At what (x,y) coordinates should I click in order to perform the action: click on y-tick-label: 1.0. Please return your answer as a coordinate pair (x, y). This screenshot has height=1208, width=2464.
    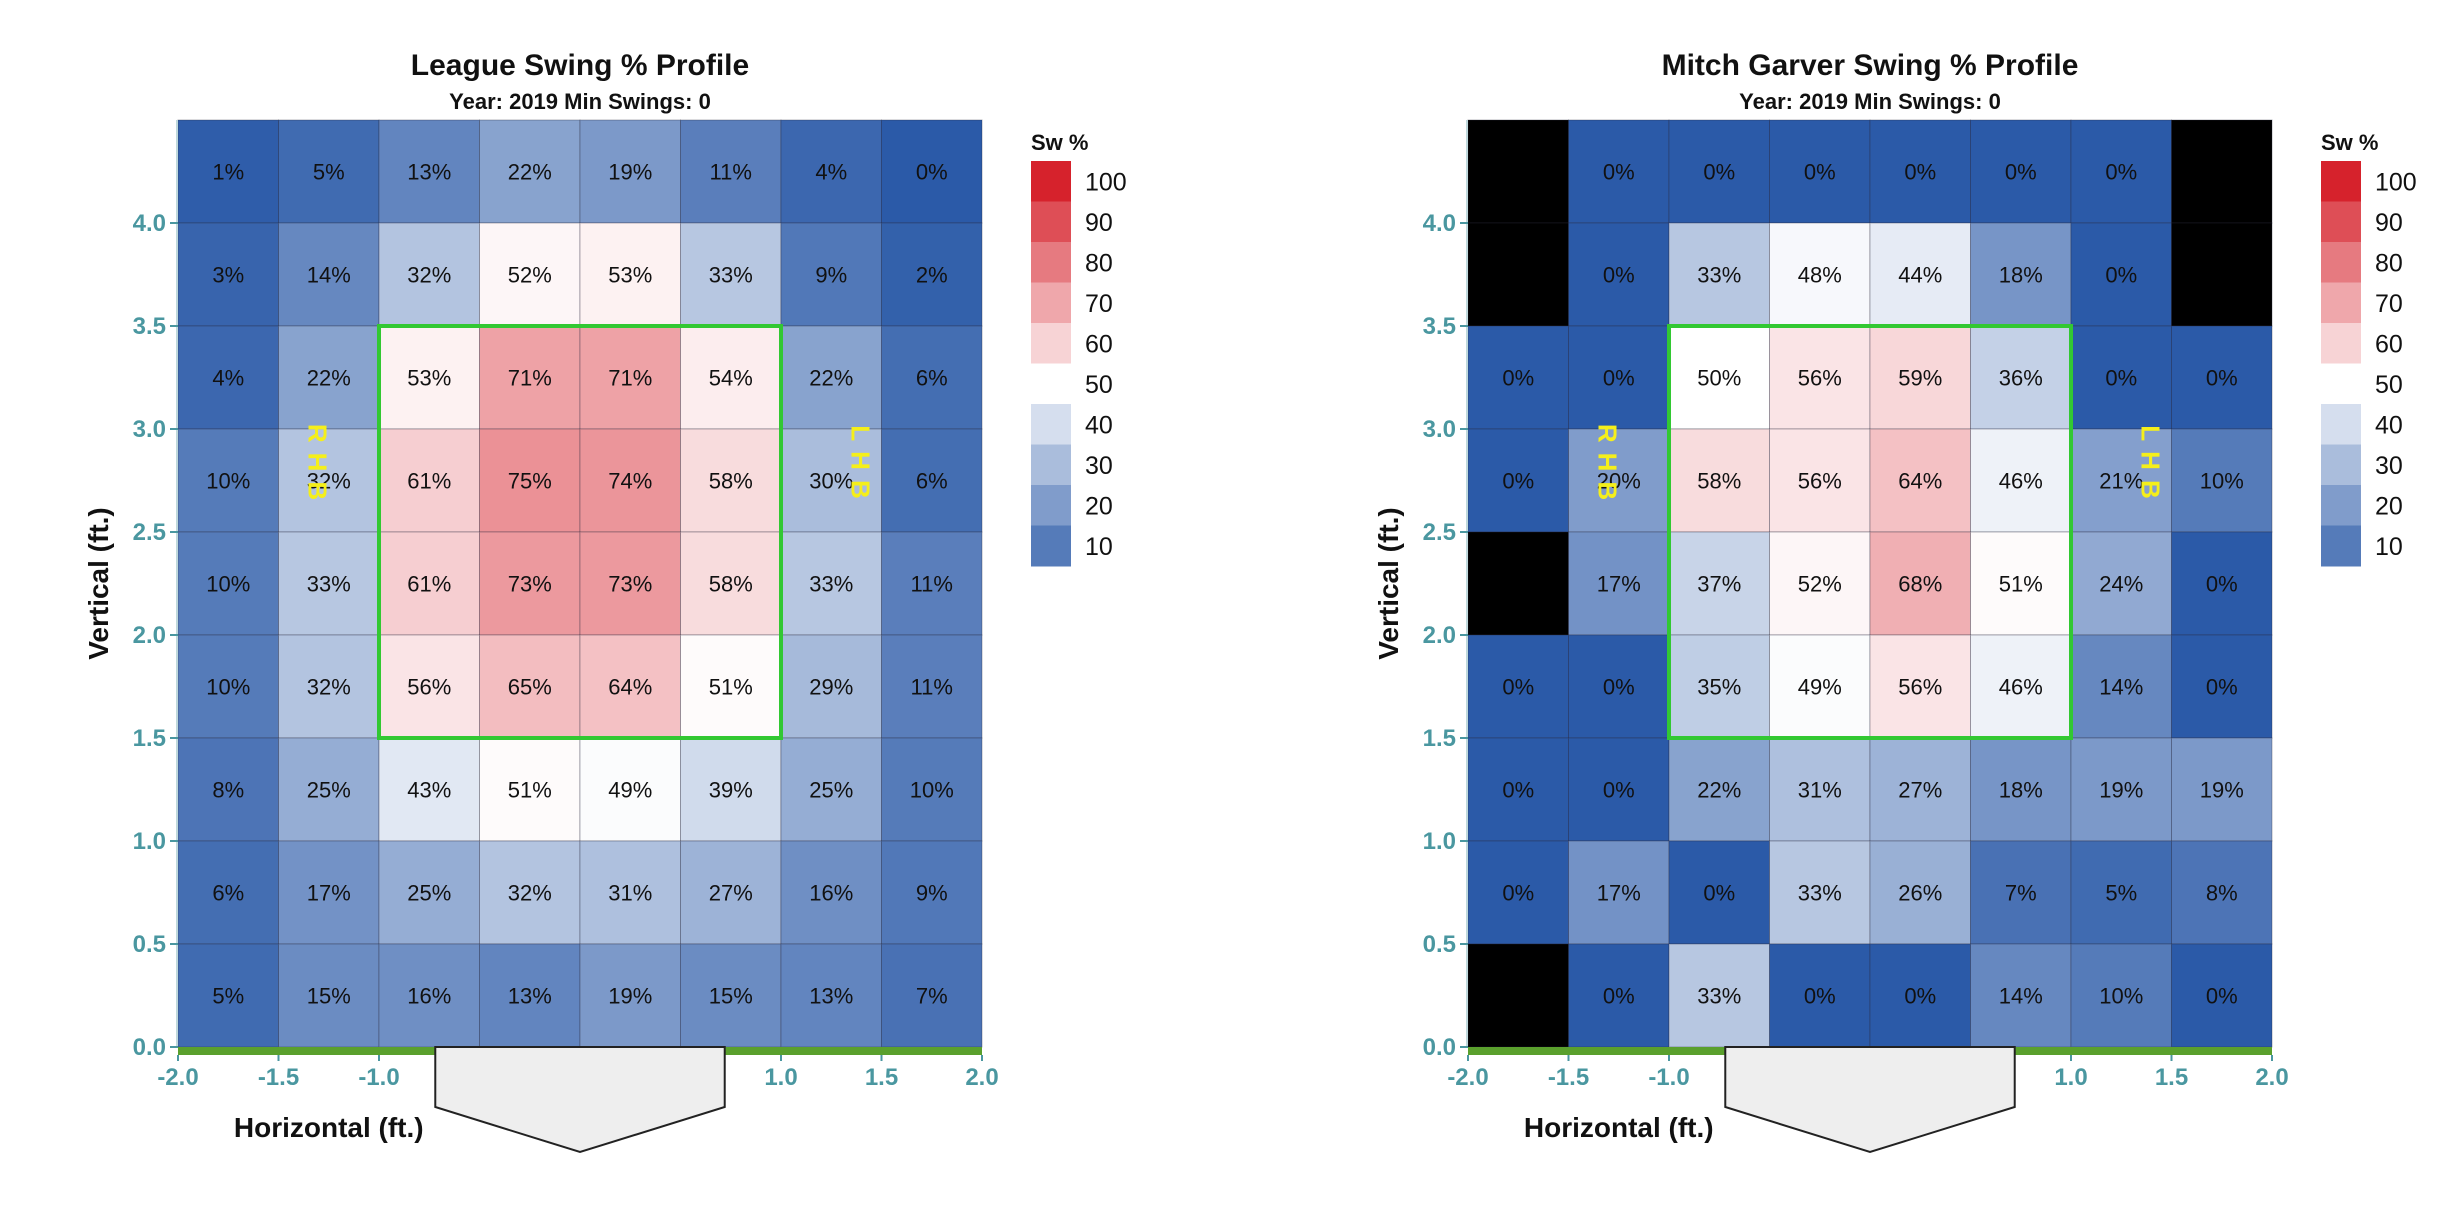
    Looking at the image, I should click on (149, 841).